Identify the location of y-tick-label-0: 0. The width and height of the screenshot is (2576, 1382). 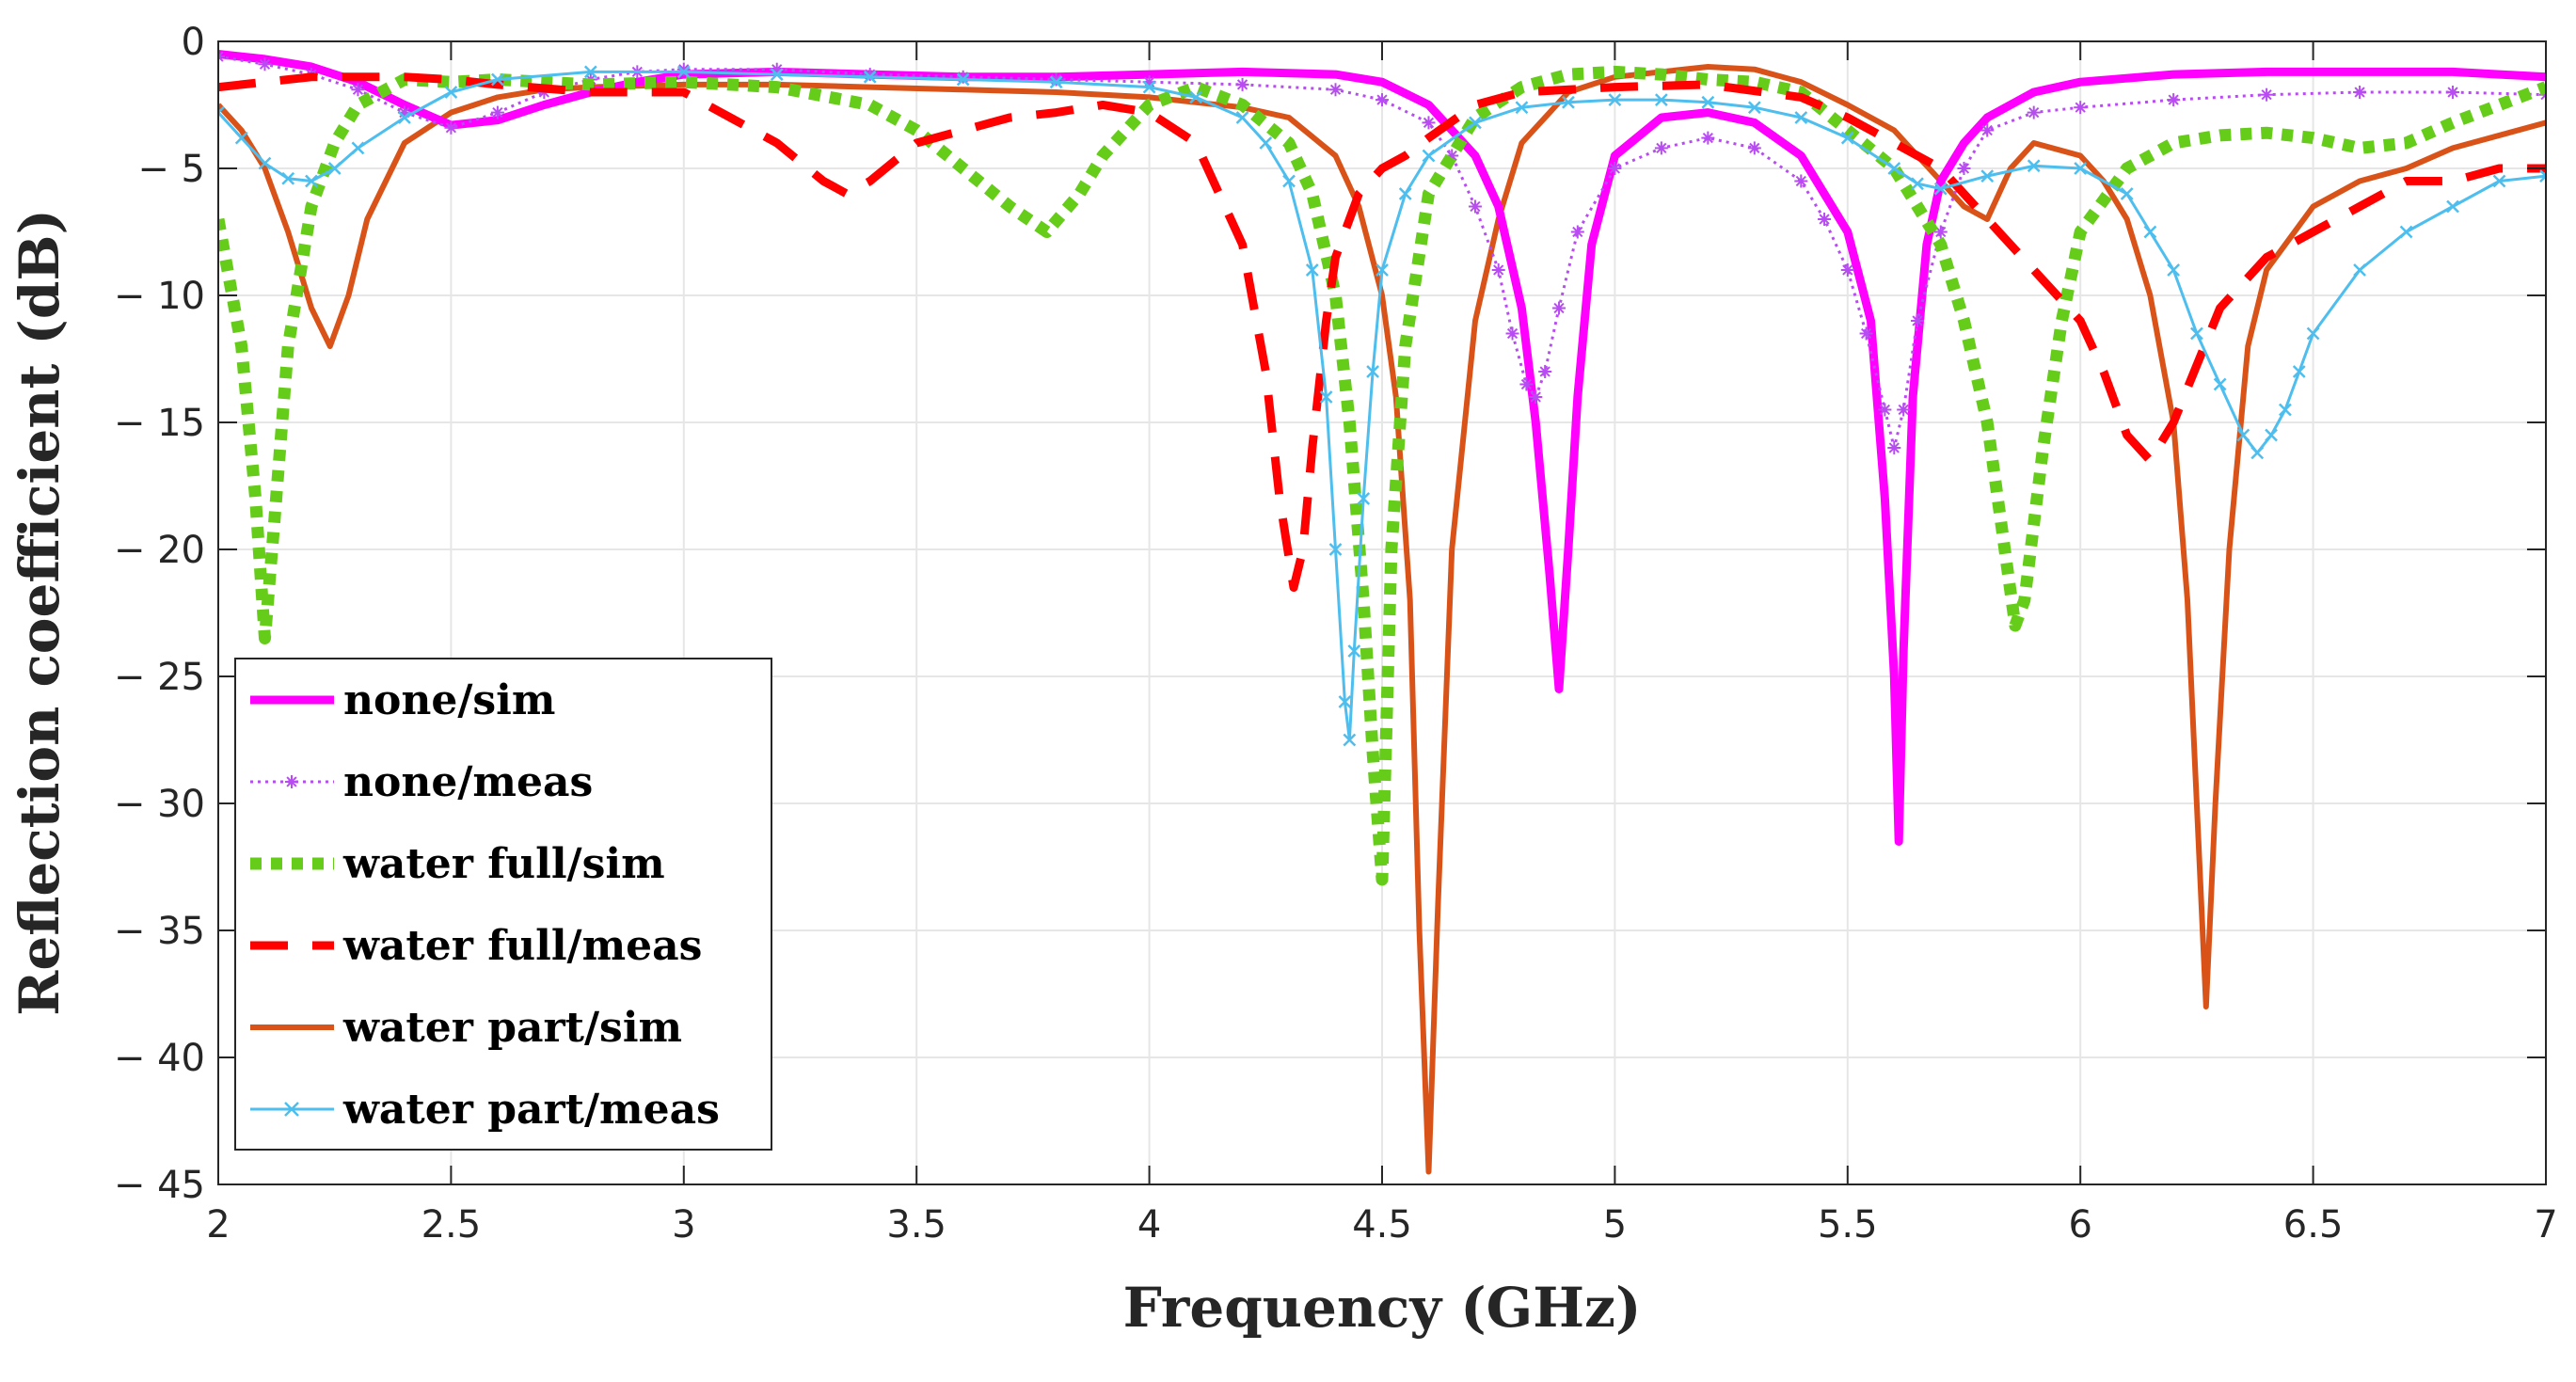
(193, 42).